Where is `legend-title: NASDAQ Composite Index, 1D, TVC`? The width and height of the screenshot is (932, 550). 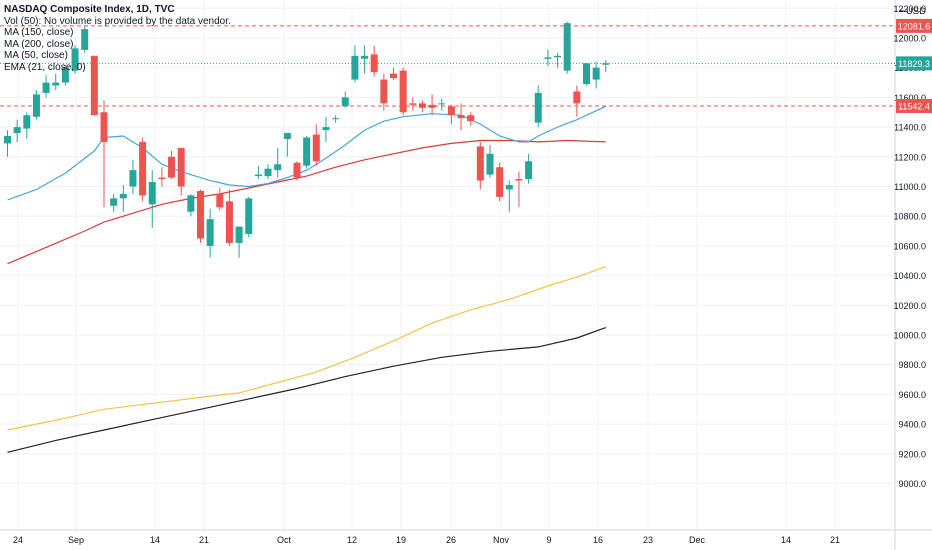
legend-title: NASDAQ Composite Index, 1D, TVC is located at coordinates (89, 9).